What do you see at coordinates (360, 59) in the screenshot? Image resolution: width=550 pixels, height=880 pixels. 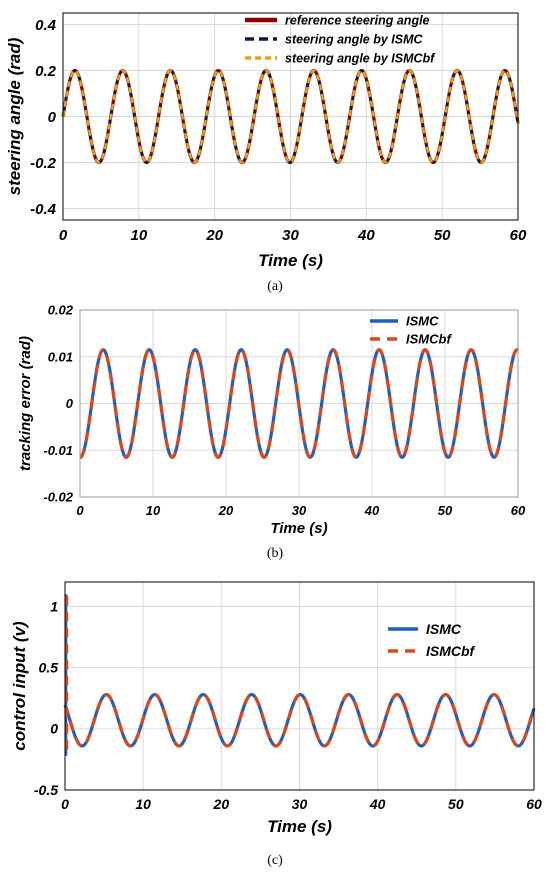 I see `legend-label: steering angle by ISMCbf` at bounding box center [360, 59].